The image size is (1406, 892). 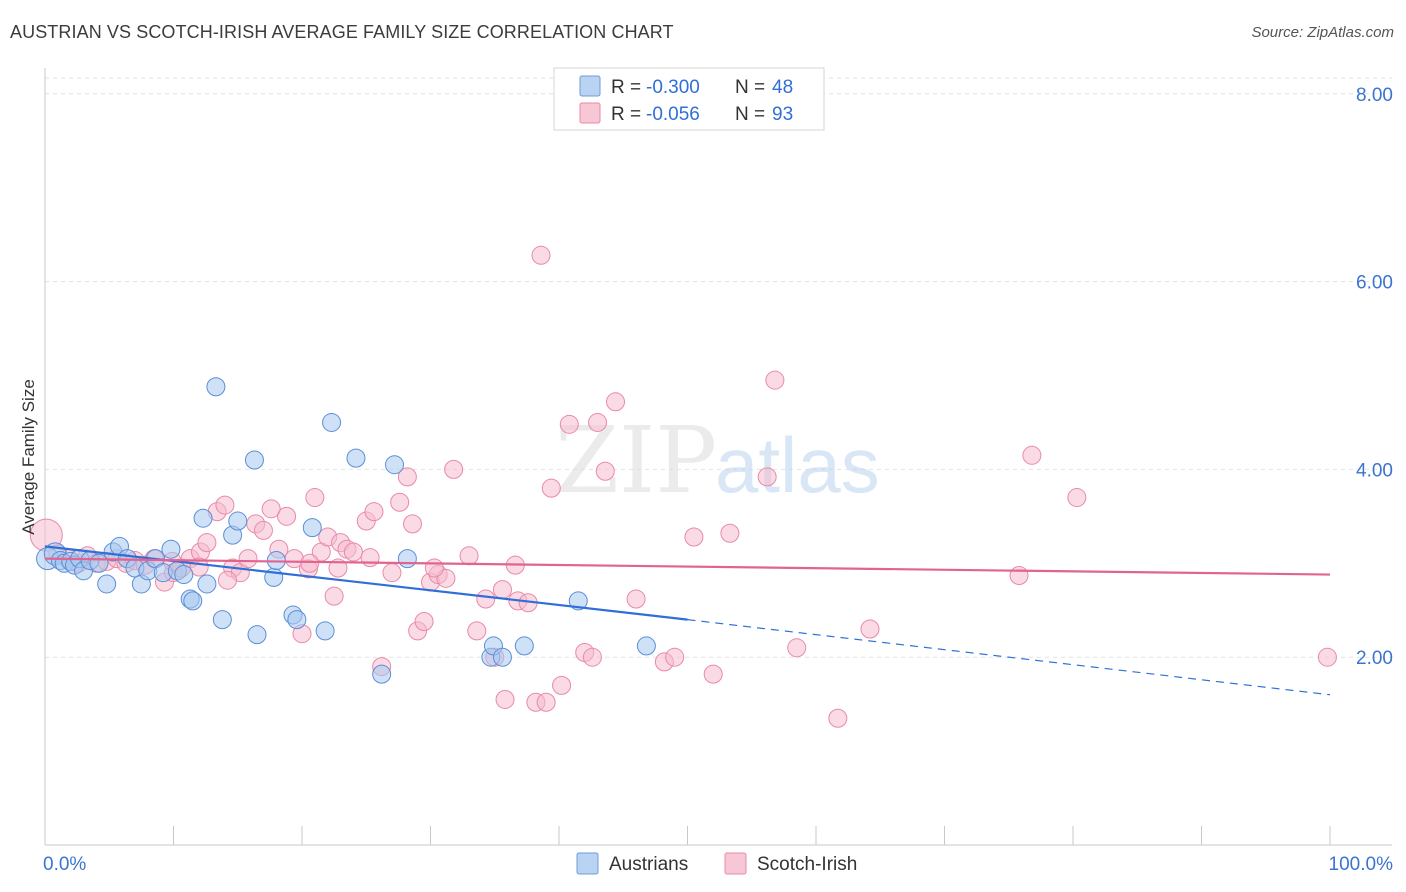 I want to click on legend-austrians-swatch, so click(x=587, y=863).